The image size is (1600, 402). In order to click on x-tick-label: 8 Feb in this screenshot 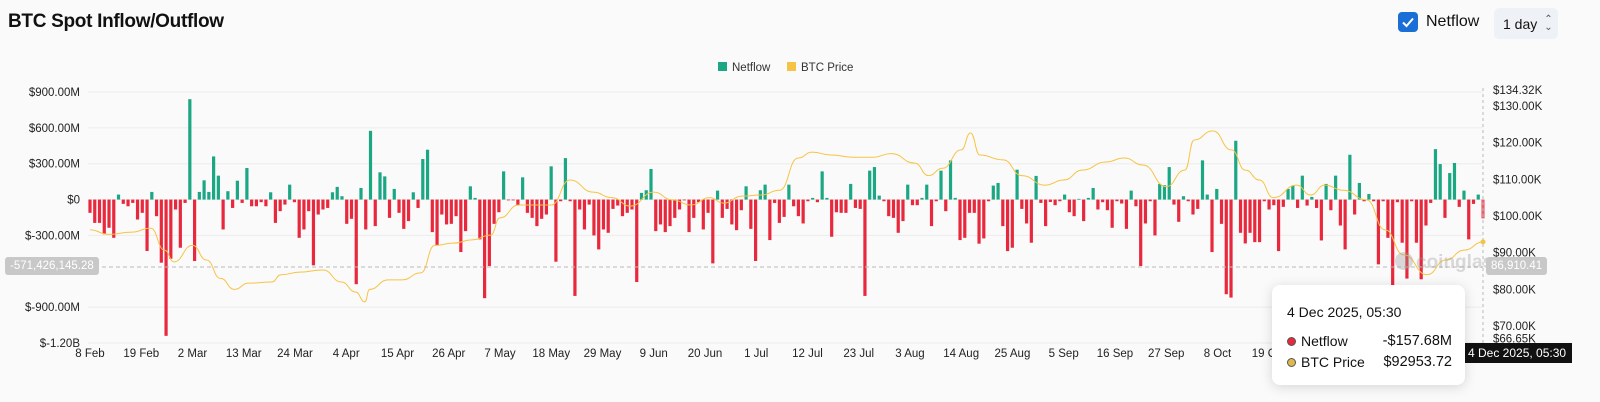, I will do `click(89, 354)`.